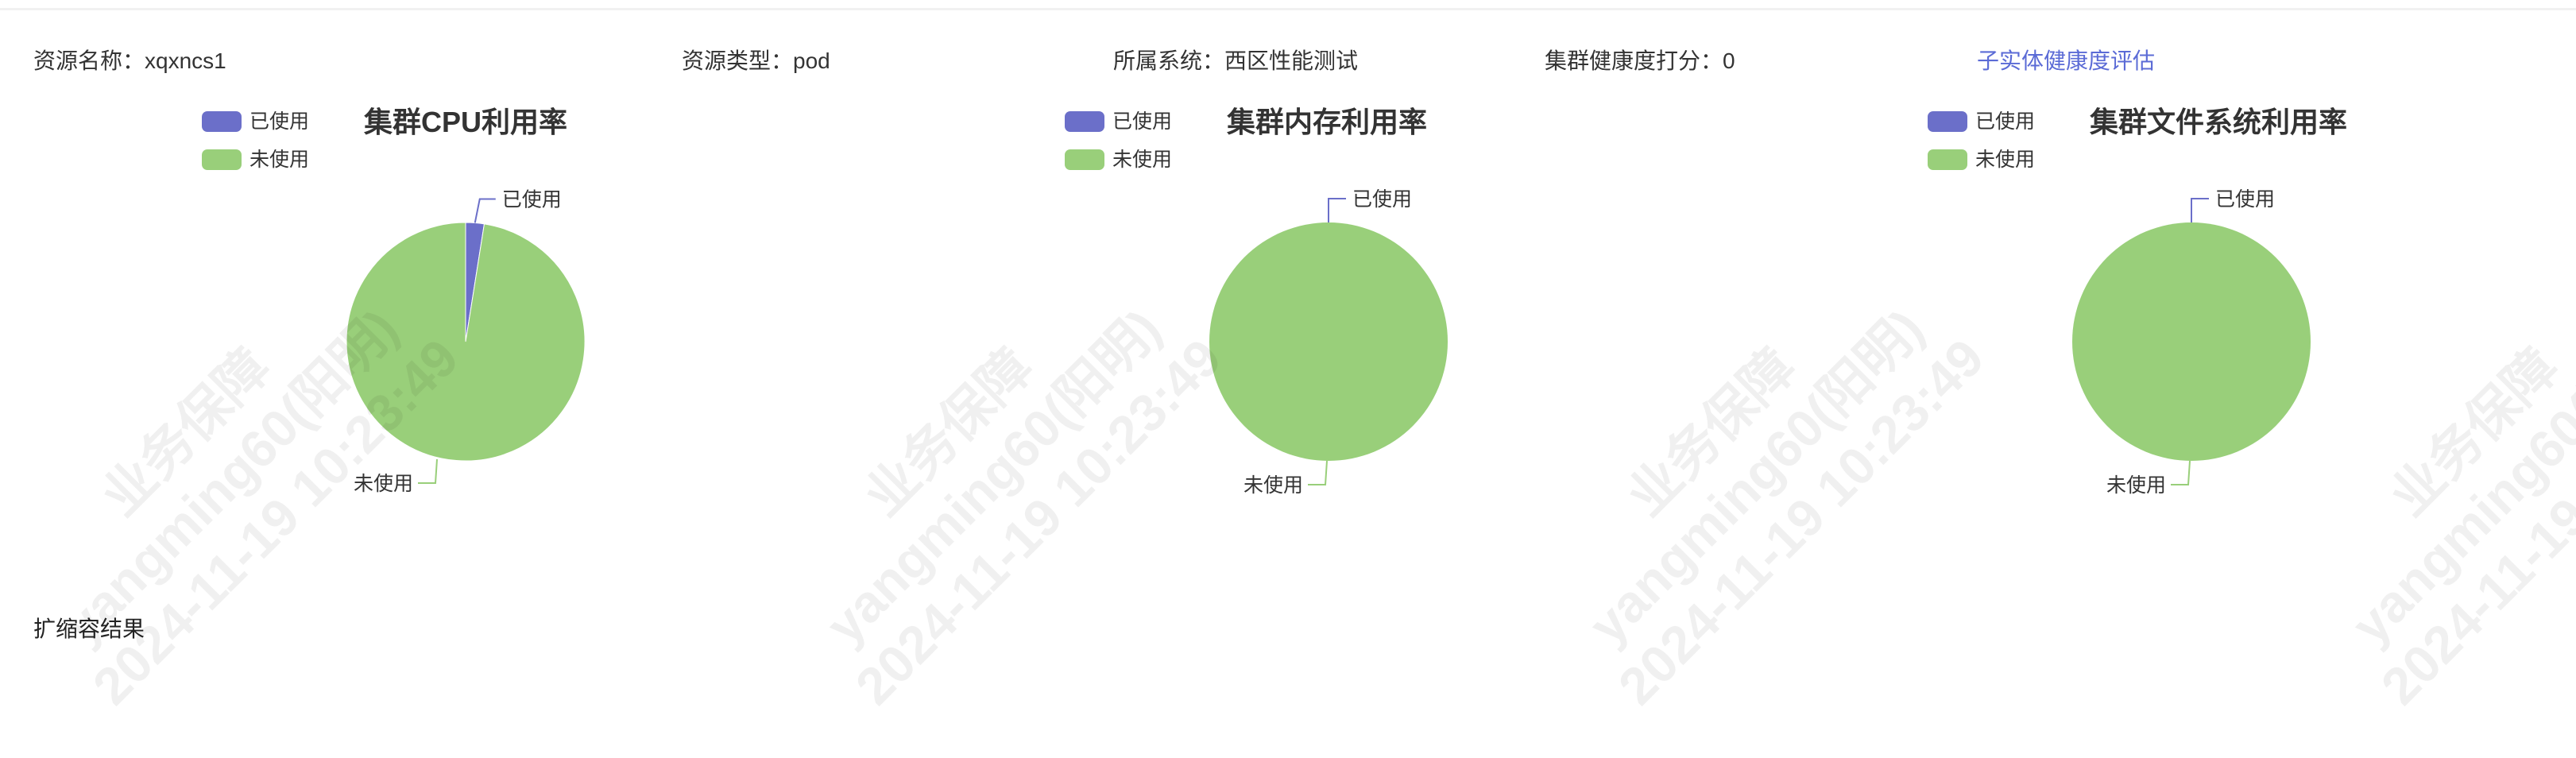  I want to click on chart-title: 集群文件系统利用率, so click(2218, 122).